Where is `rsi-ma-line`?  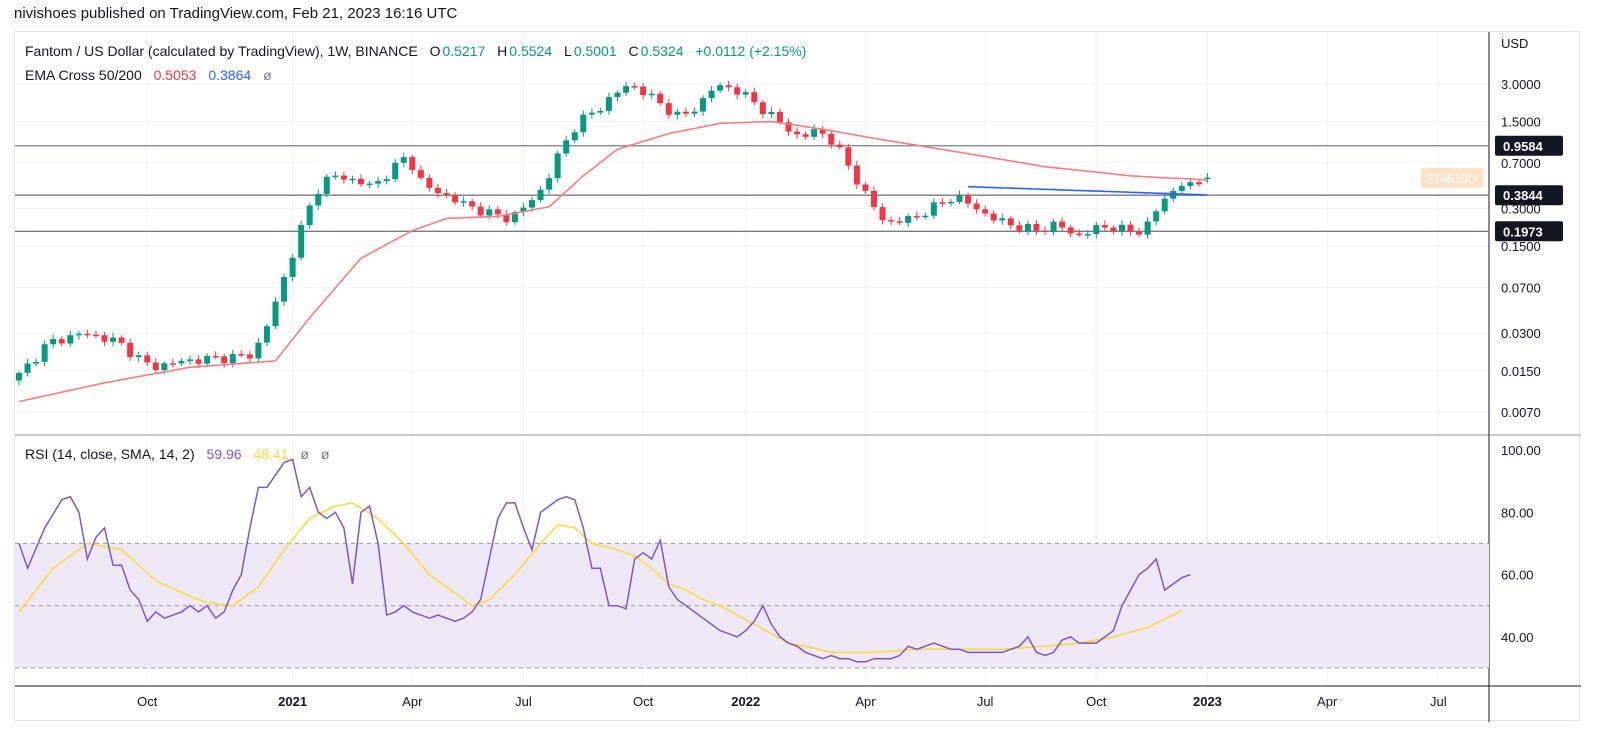
rsi-ma-line is located at coordinates (600, 578).